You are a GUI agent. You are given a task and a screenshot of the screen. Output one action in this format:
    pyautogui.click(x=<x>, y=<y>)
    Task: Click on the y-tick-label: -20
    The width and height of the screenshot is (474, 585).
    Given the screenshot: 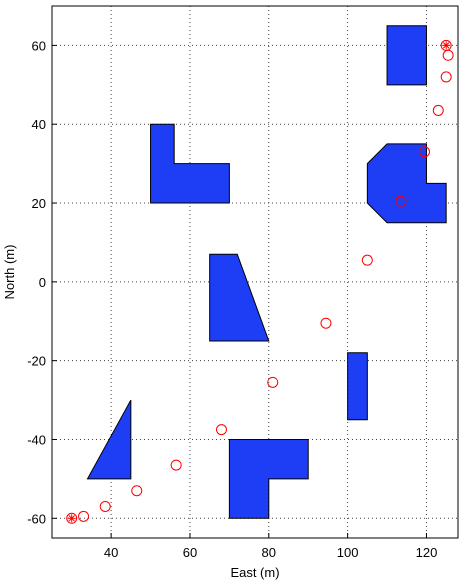 What is the action you would take?
    pyautogui.click(x=36, y=361)
    